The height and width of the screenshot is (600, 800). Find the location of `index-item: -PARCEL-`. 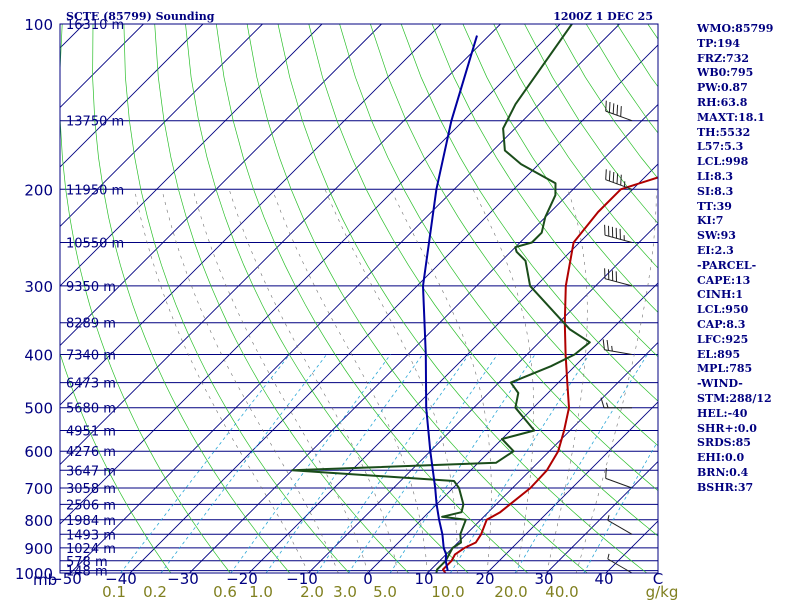

index-item: -PARCEL- is located at coordinates (727, 265).